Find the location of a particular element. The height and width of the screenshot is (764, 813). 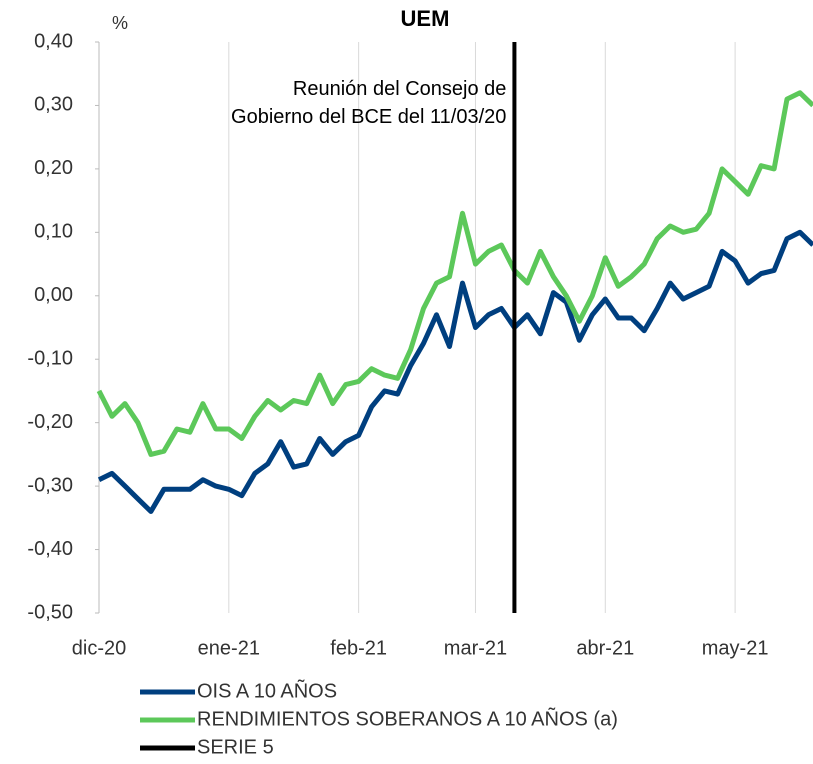

y-tick-label: 0,20 is located at coordinates (53, 168).